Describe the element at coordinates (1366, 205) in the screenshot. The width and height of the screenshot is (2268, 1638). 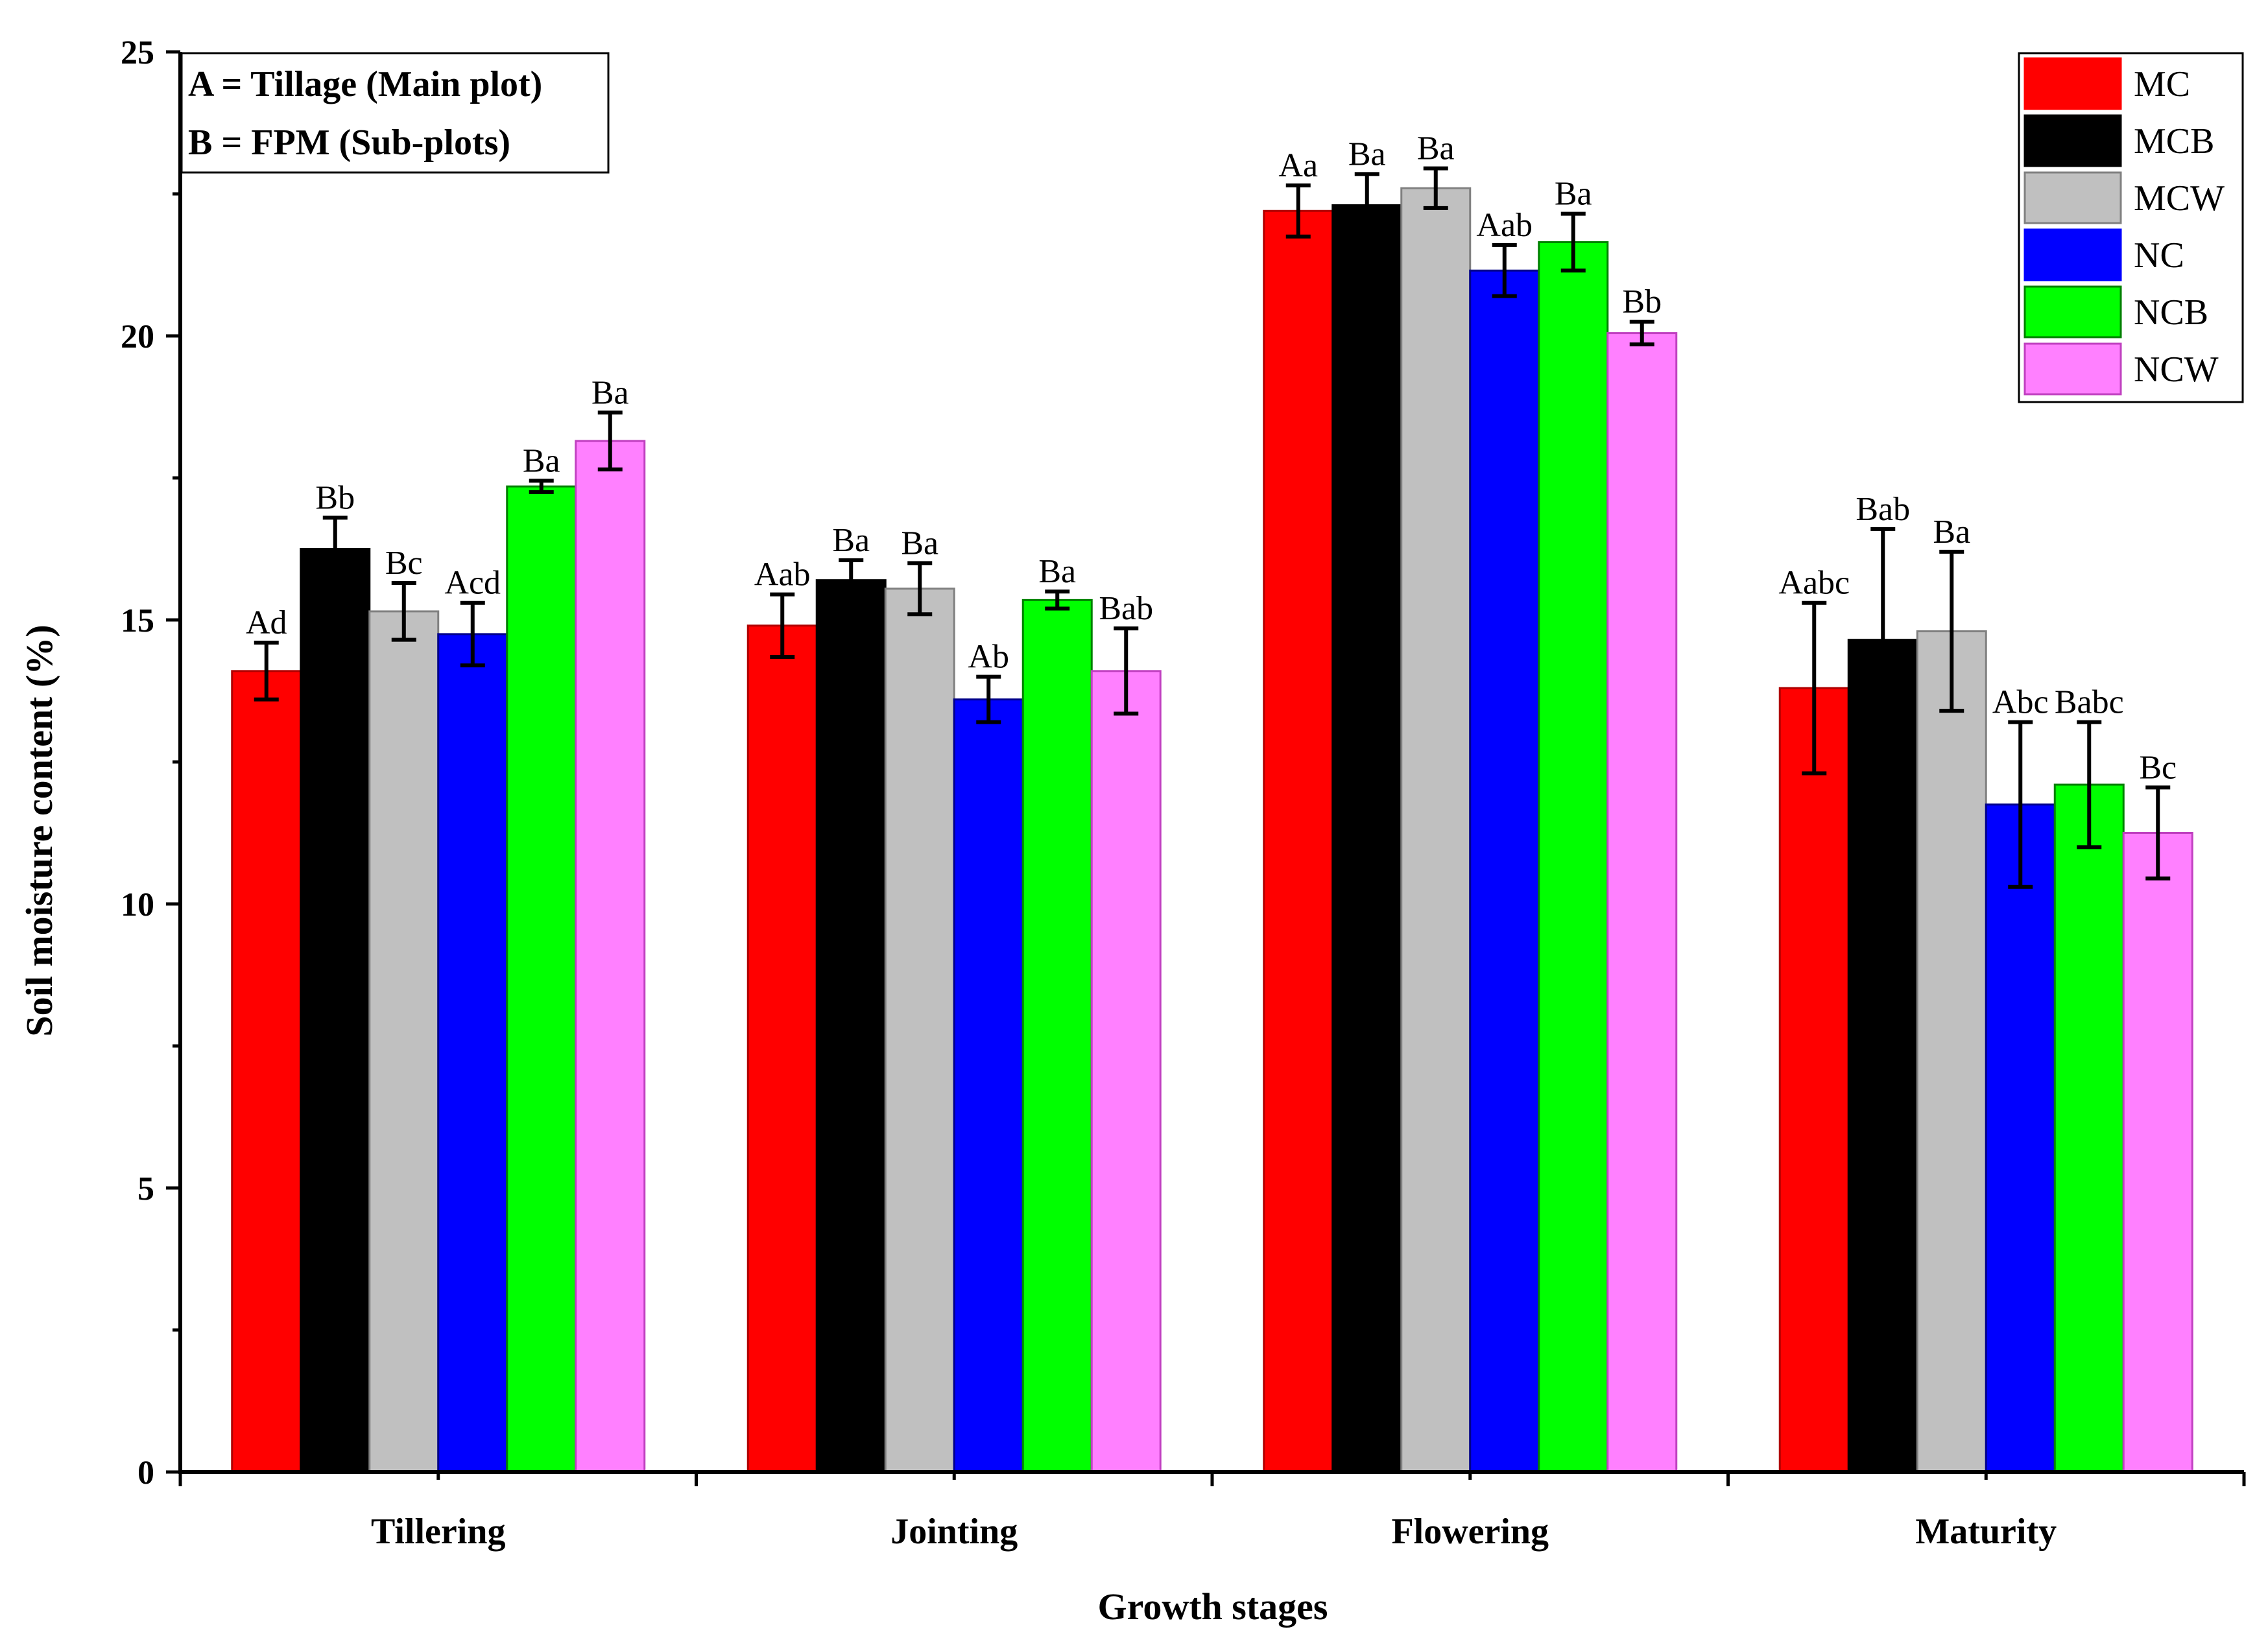
I see `error-bar-mcb-flowering` at that location.